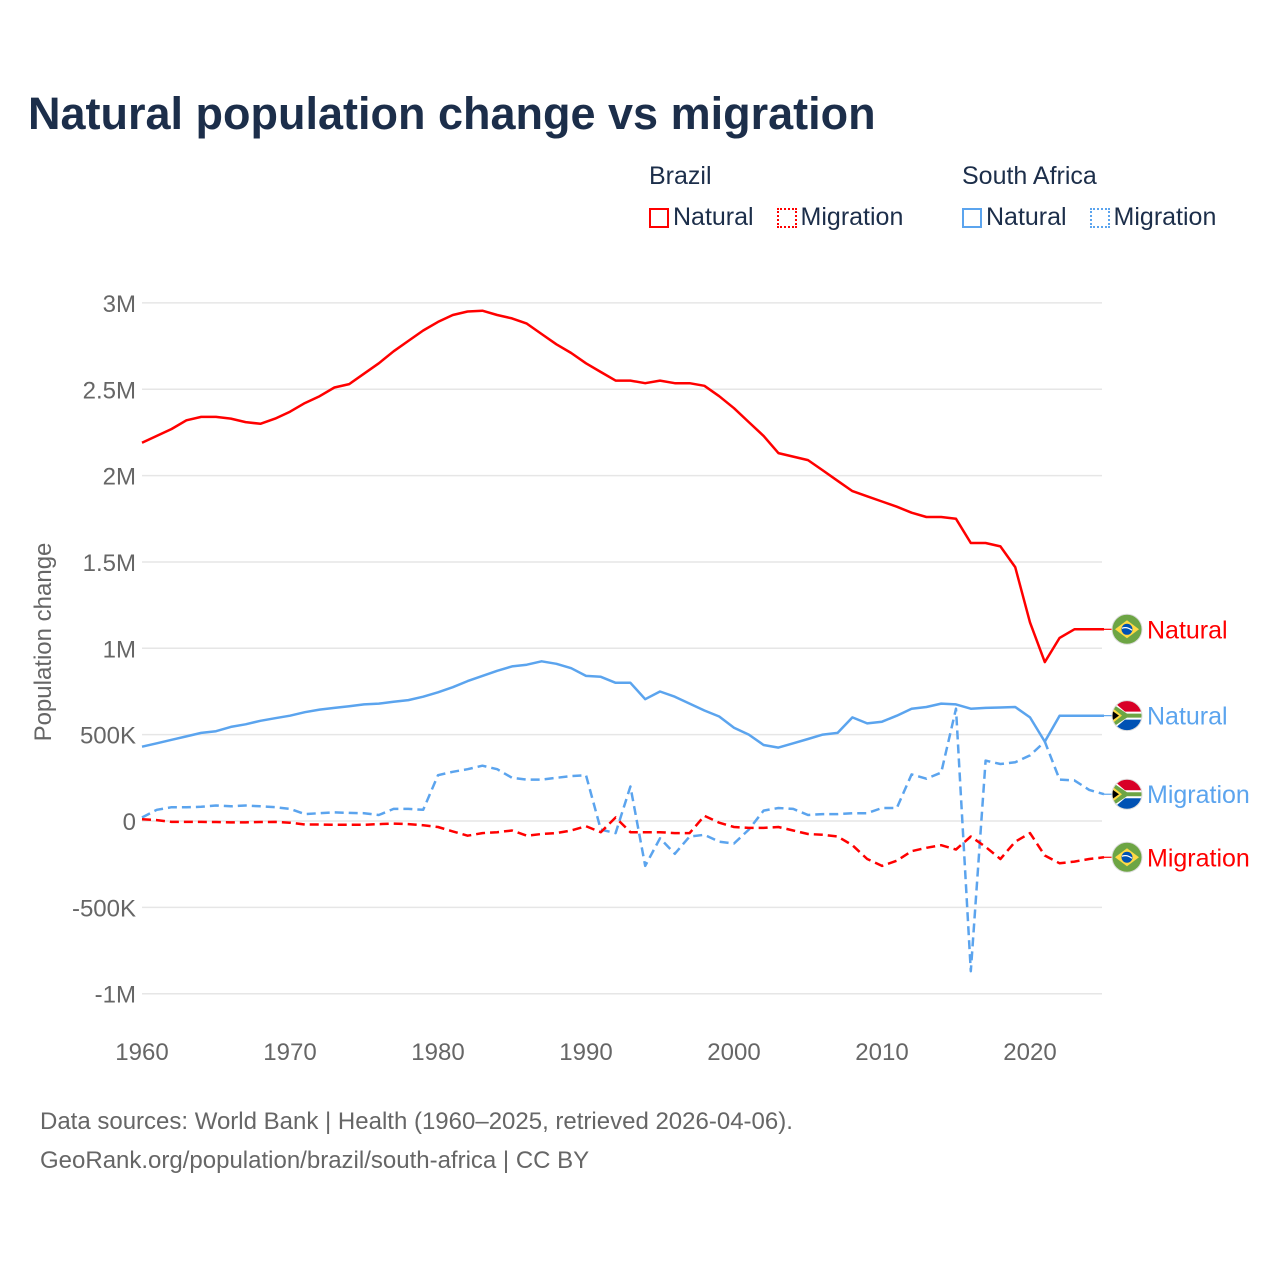  What do you see at coordinates (452, 113) in the screenshot?
I see `chart-title: Natural population change vs migration` at bounding box center [452, 113].